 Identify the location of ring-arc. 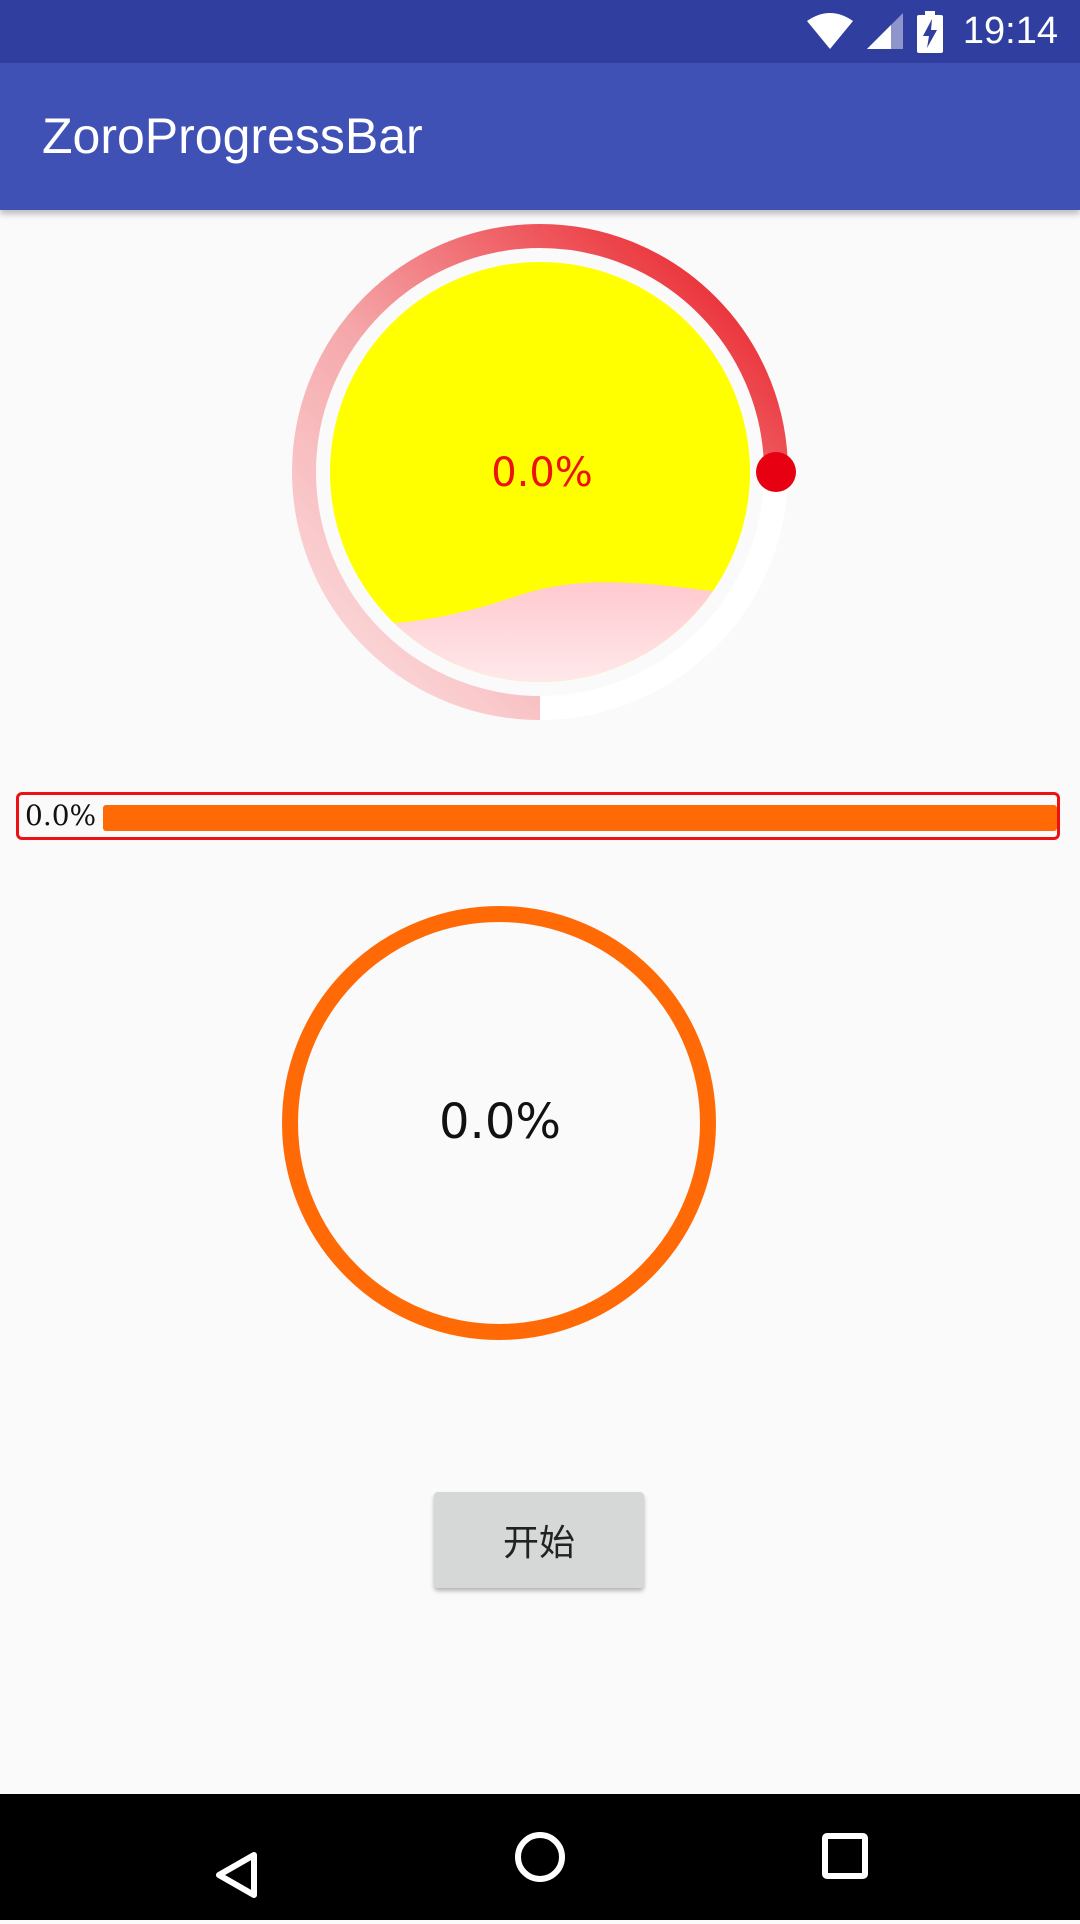
(540, 472).